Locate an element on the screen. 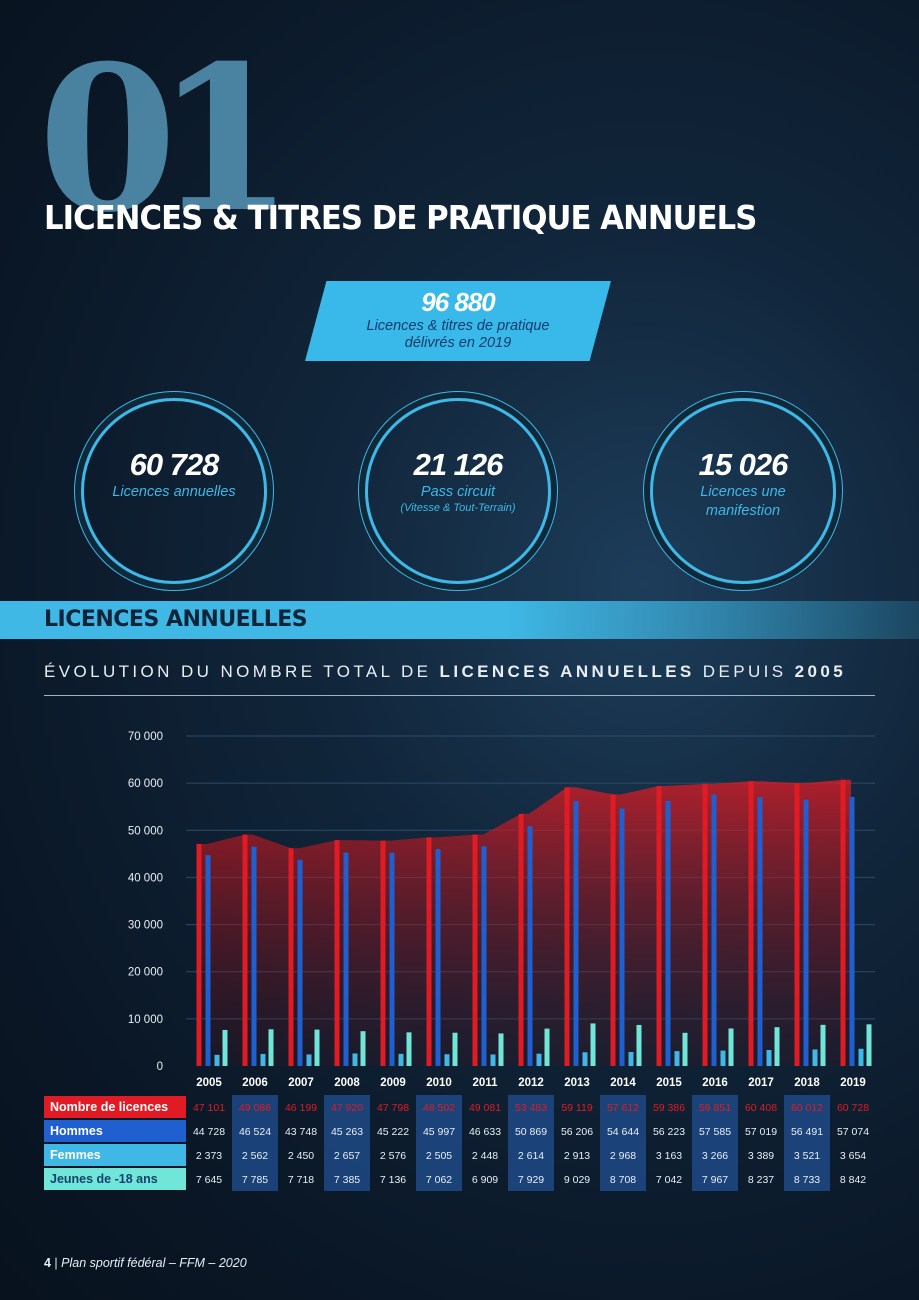  table-cell-value: 2 450 is located at coordinates (301, 1156).